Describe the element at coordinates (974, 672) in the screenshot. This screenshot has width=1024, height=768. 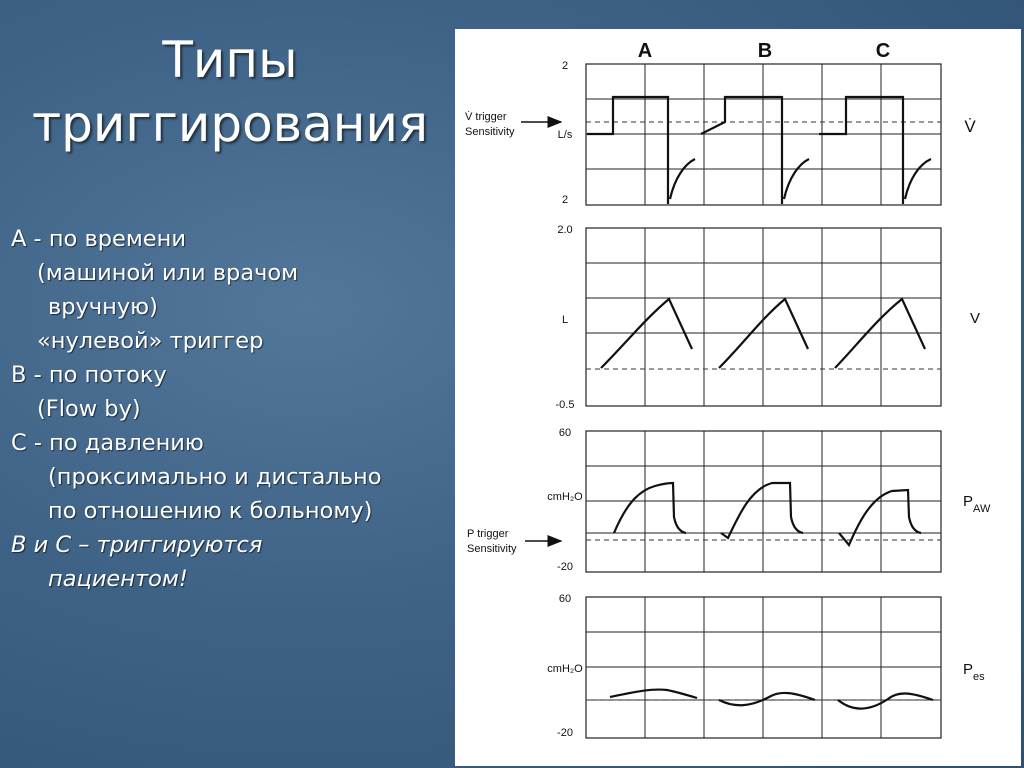
I see `pes-right-label: Pes` at that location.